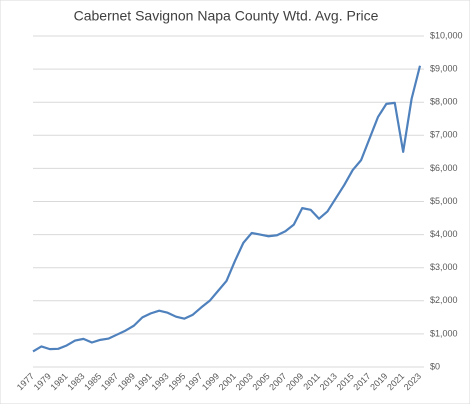  I want to click on y-tick-label: $3,000, so click(444, 267).